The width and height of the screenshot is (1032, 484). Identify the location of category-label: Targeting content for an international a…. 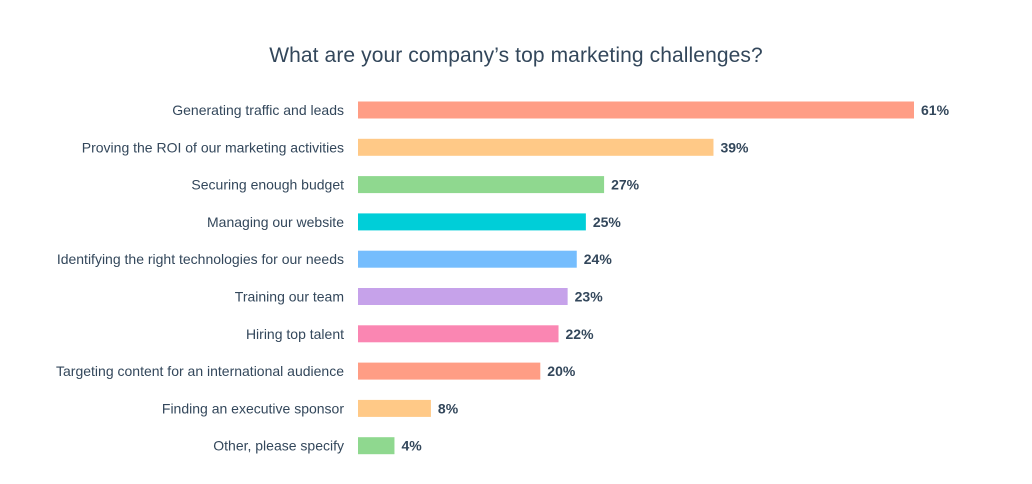
(200, 371).